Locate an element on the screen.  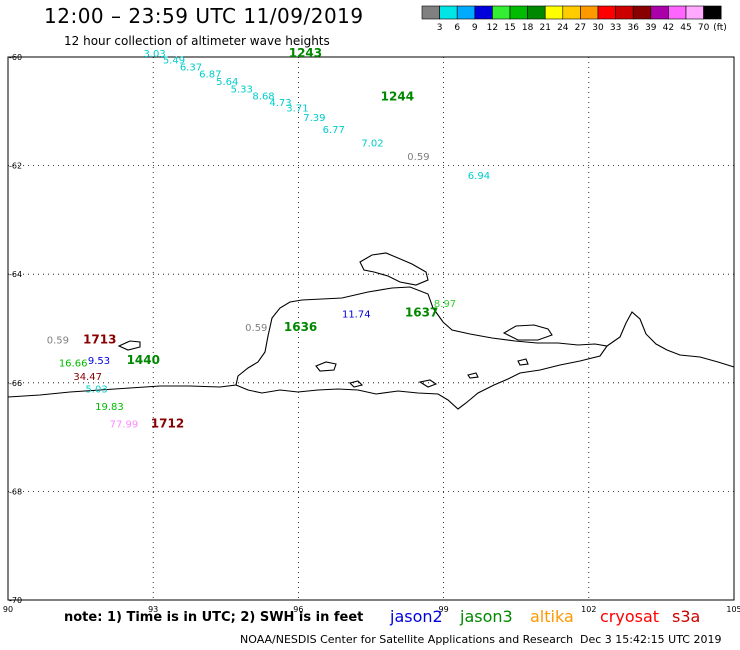
wave-height-label: 16.66 is located at coordinates (73, 364).